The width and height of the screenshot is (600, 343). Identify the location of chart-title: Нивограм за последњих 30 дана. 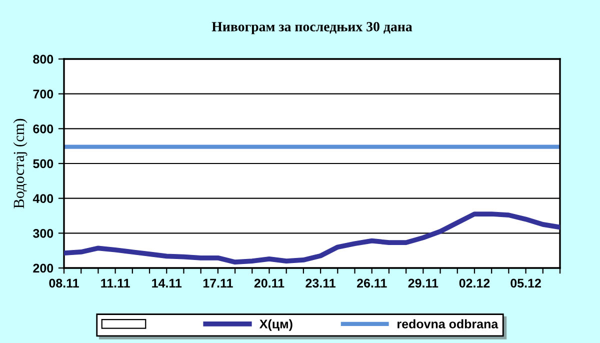
(312, 28).